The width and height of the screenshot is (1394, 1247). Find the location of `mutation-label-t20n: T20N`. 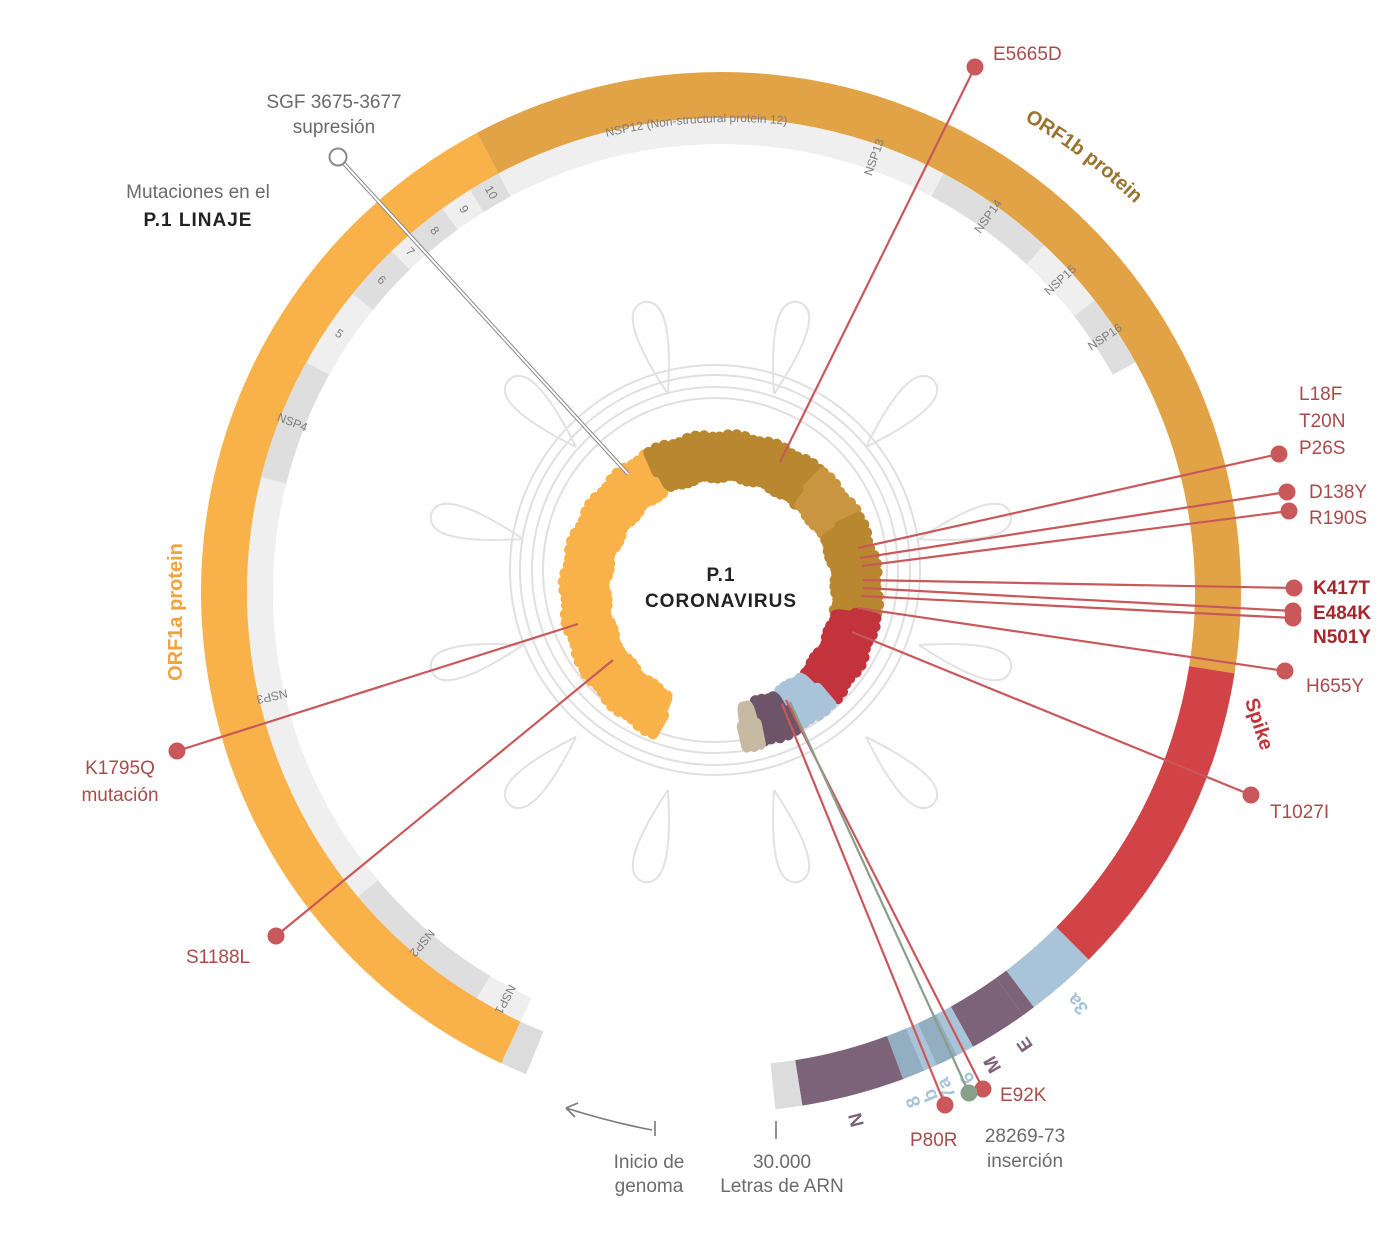

mutation-label-t20n: T20N is located at coordinates (1322, 421).